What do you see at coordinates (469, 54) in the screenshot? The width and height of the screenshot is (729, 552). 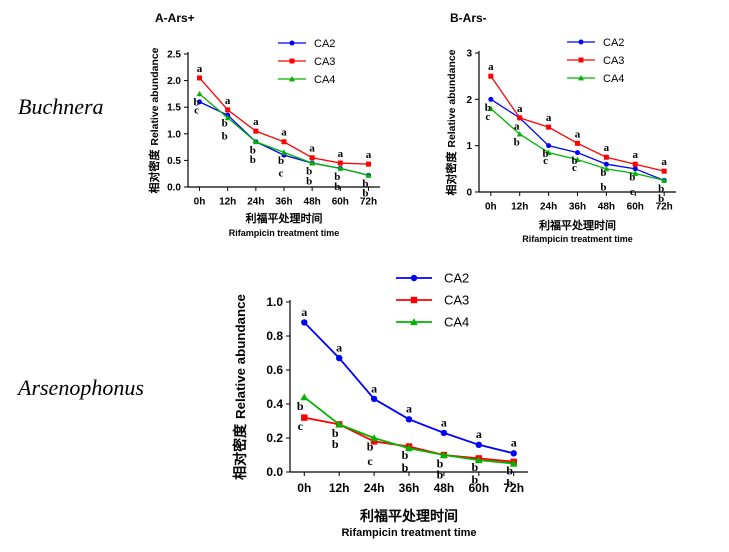 I see `y-tick-label: 3` at bounding box center [469, 54].